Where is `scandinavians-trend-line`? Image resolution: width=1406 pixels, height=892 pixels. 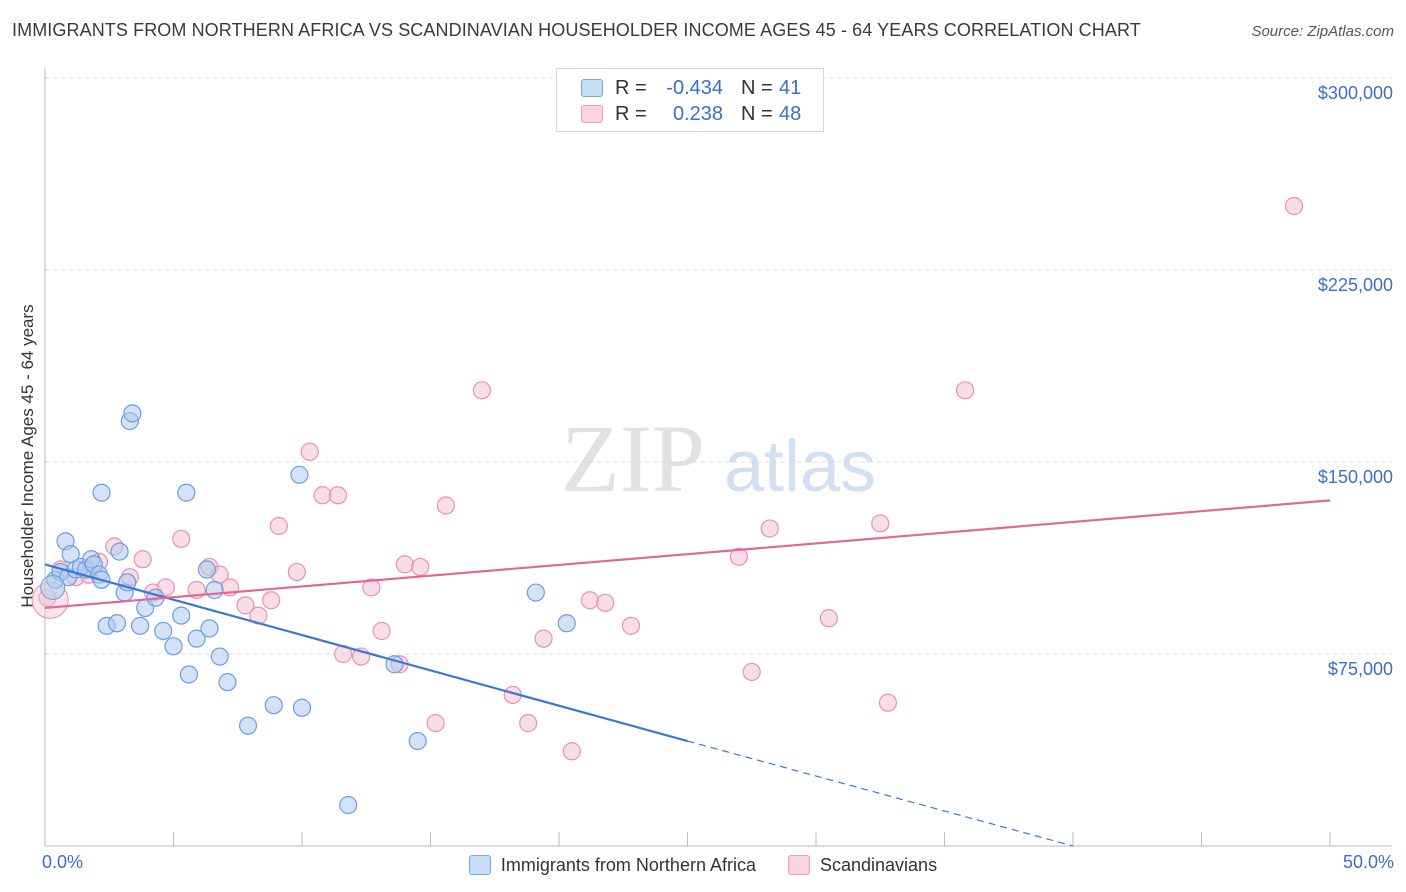
scandinavians-trend-line is located at coordinates (687, 554).